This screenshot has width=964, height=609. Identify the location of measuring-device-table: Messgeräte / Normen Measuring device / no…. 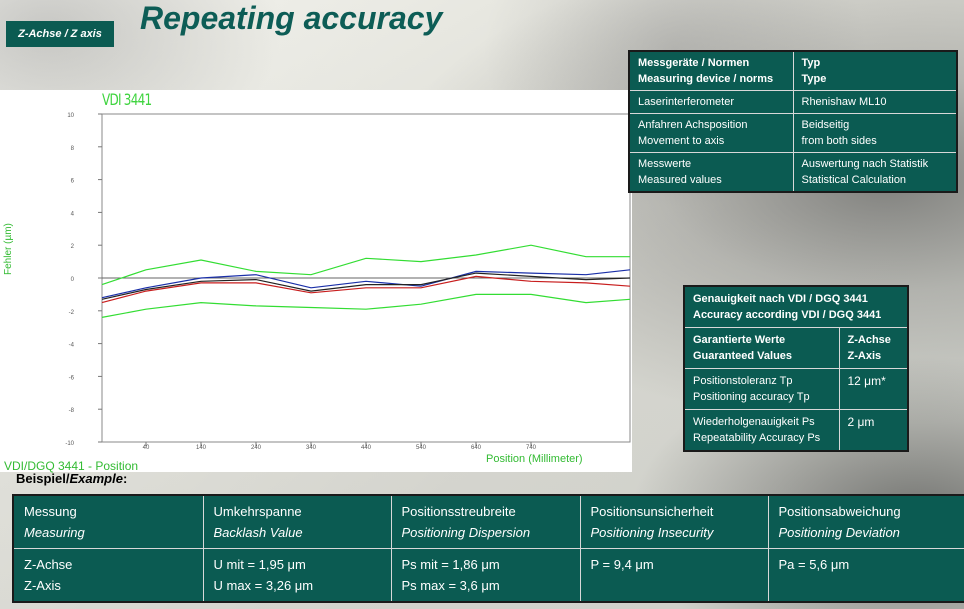
(793, 121).